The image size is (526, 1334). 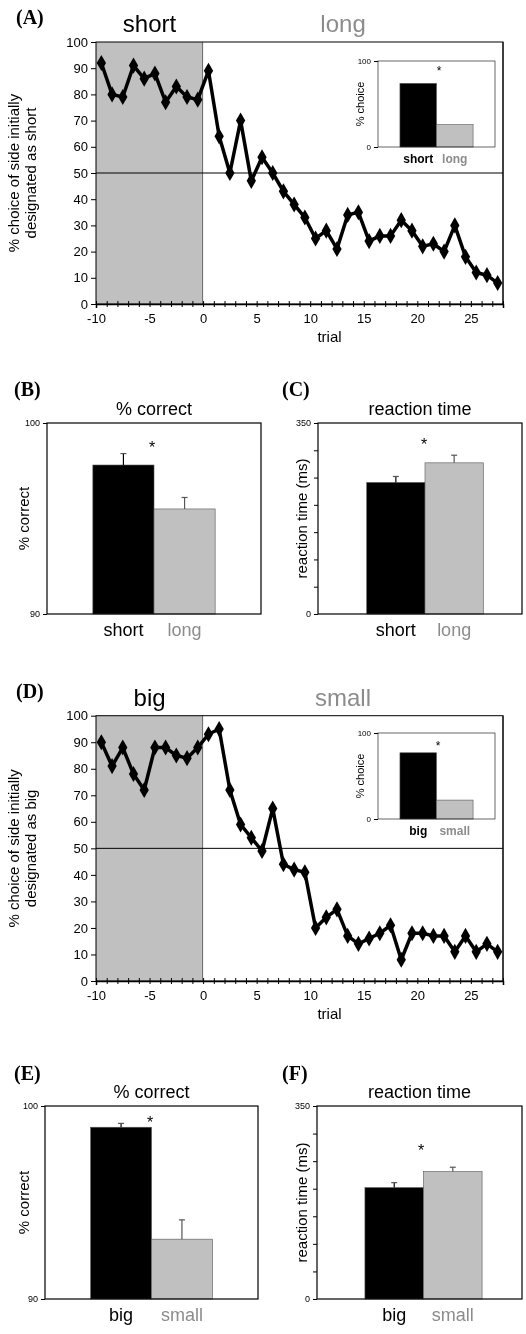 I want to click on text: (F), so click(x=295, y=1073).